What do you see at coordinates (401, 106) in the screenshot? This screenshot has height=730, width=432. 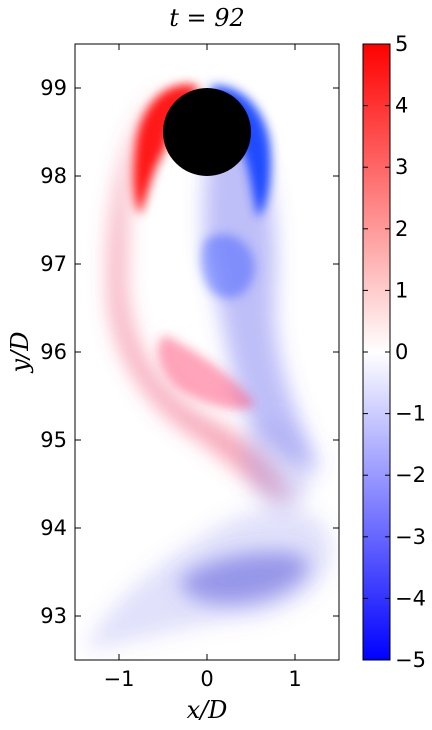 I see `colorbar-tick-label: 4` at bounding box center [401, 106].